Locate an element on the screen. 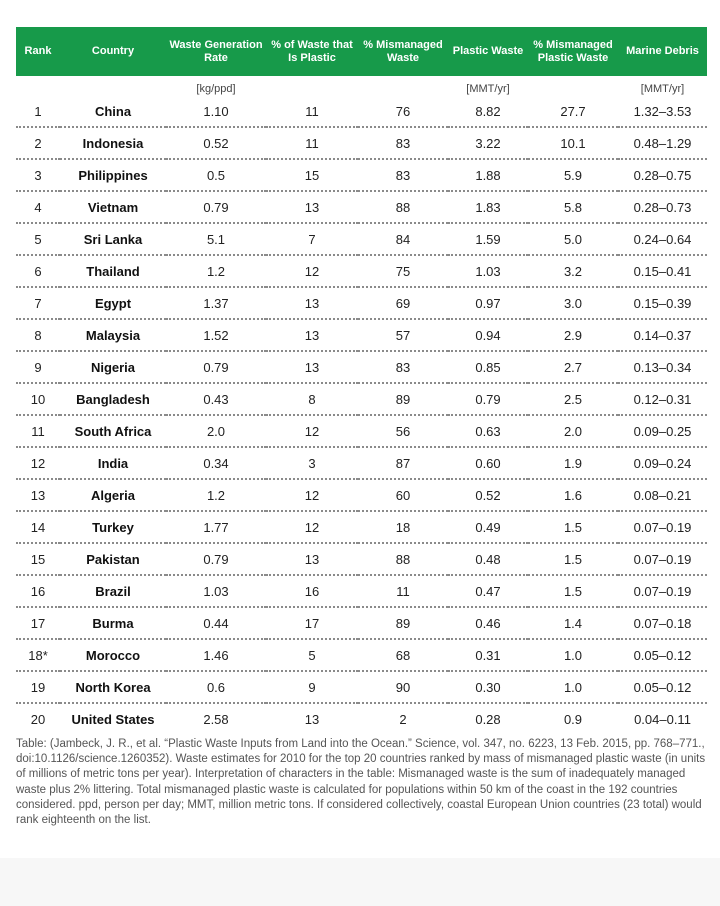 The width and height of the screenshot is (720, 906). percent-plastic-cell: 5 is located at coordinates (312, 655).